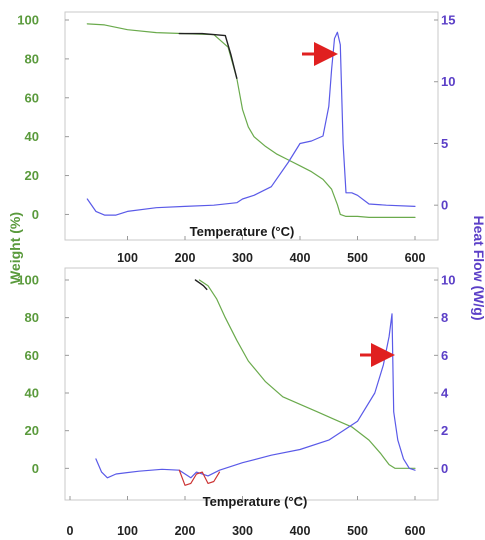 The image size is (485, 540). I want to click on right-tick-label: 15, so click(448, 20).